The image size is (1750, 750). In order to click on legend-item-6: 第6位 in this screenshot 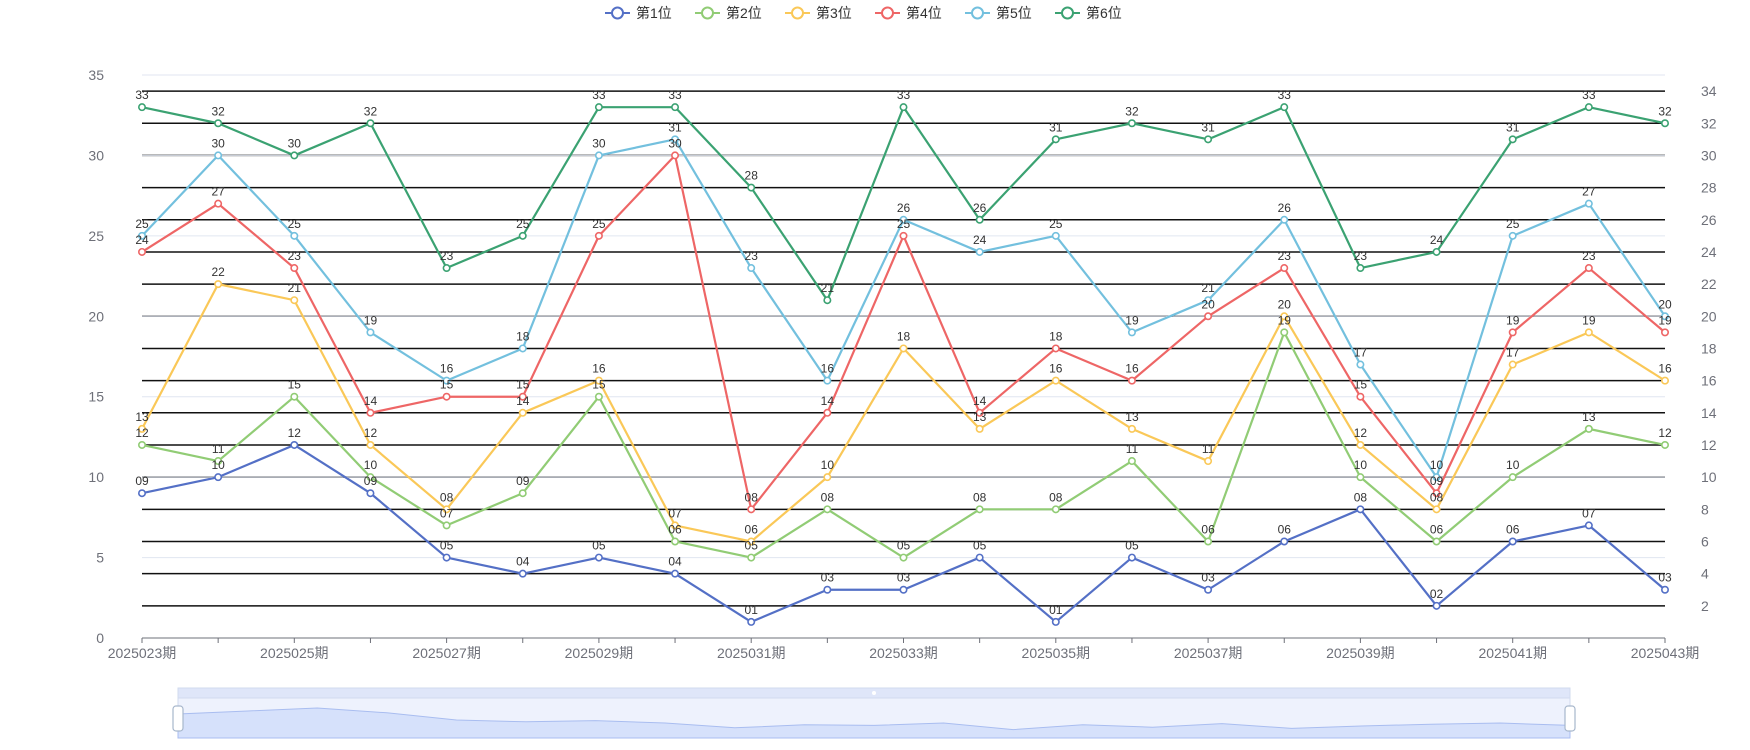, I will do `click(1088, 13)`.